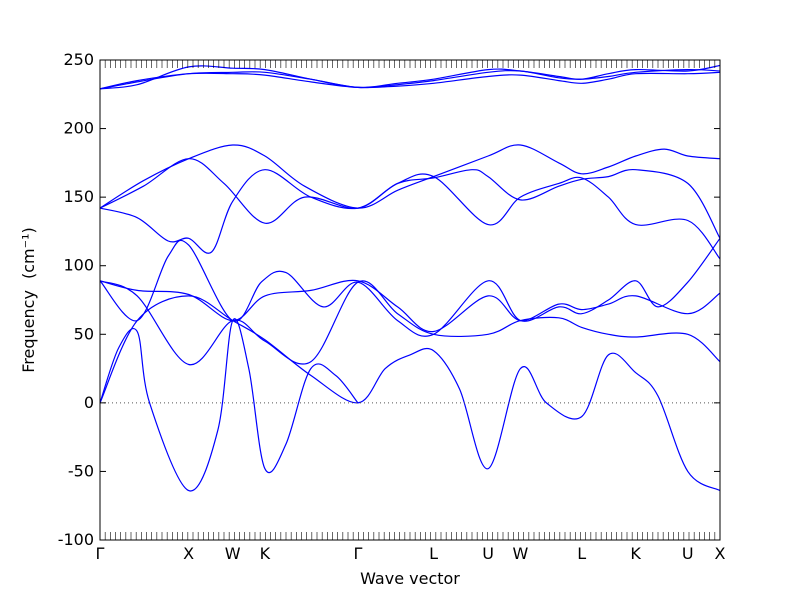 This screenshot has height=600, width=800. I want to click on y-tick-label: 0, so click(89, 402).